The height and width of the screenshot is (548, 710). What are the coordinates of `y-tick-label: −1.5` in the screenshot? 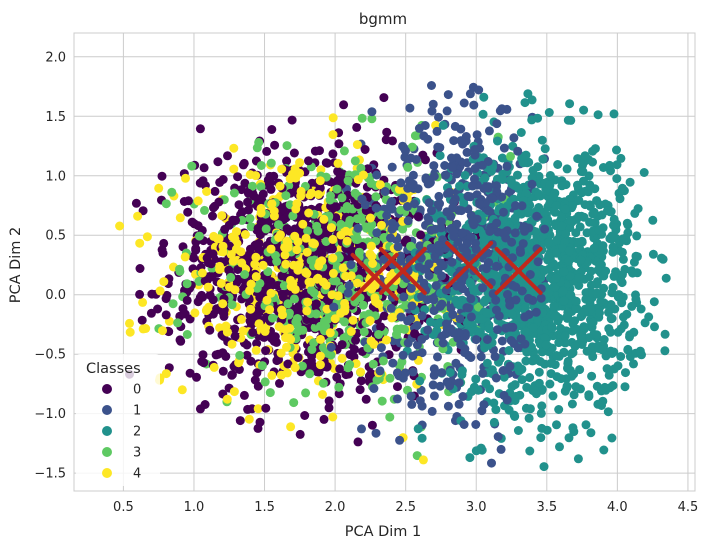 It's located at (50, 474).